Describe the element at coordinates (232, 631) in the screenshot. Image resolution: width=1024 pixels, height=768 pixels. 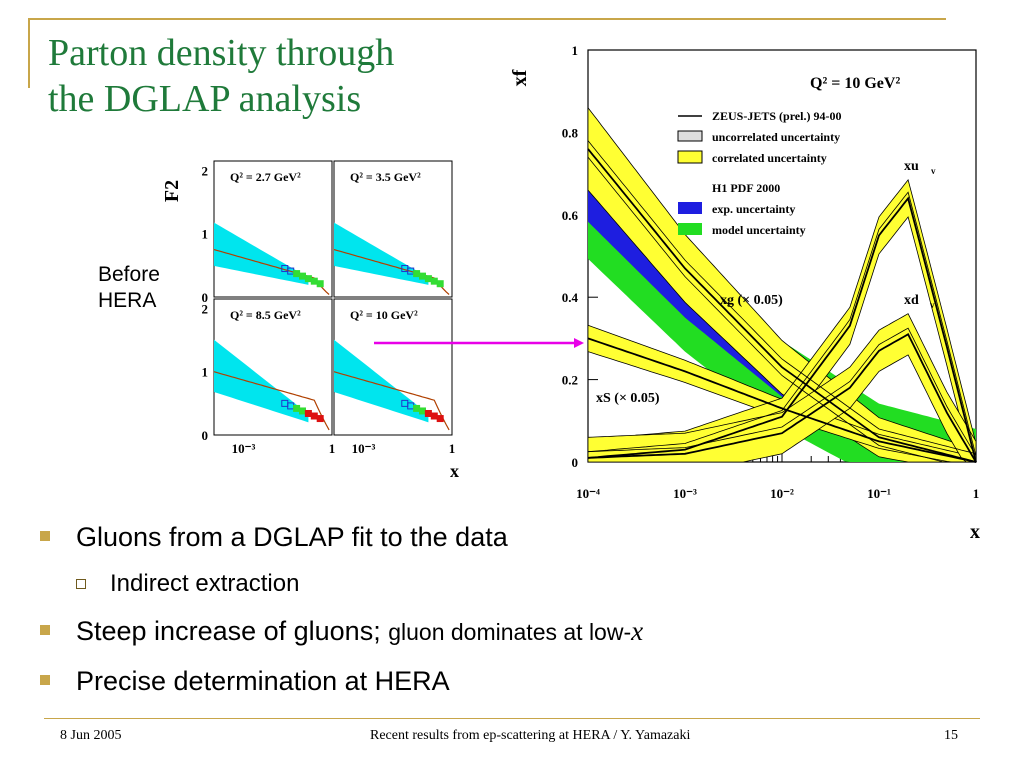
I see `bullet-text-main: Steep increase of gluons;` at that location.